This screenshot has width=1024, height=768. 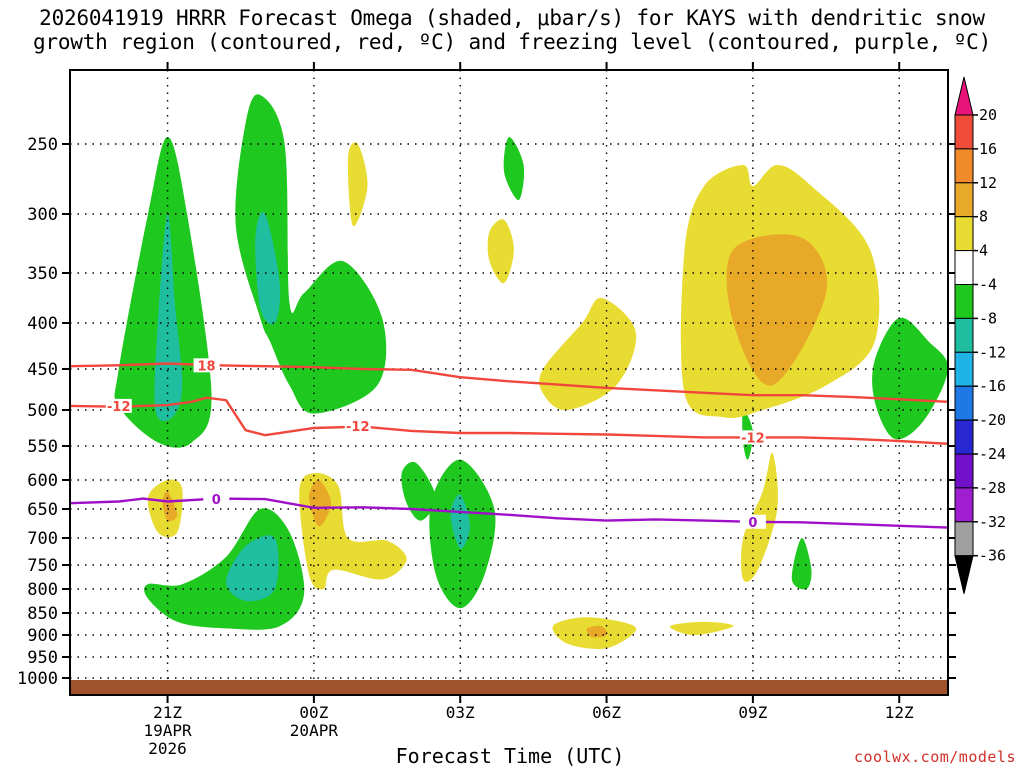 I want to click on x-tick-label-5-0: 12Z, so click(x=899, y=712).